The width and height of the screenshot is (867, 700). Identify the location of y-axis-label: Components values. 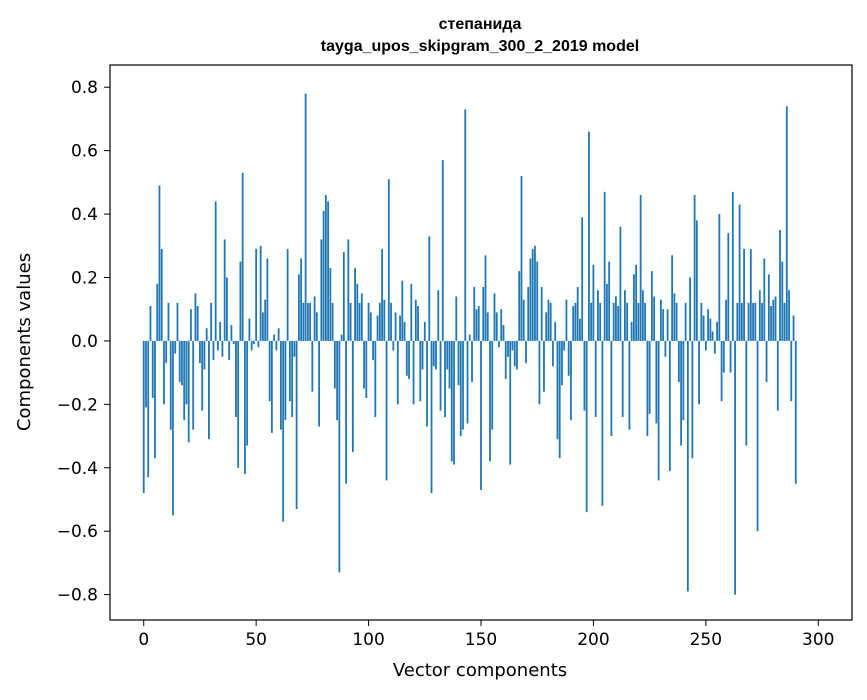
(24, 342).